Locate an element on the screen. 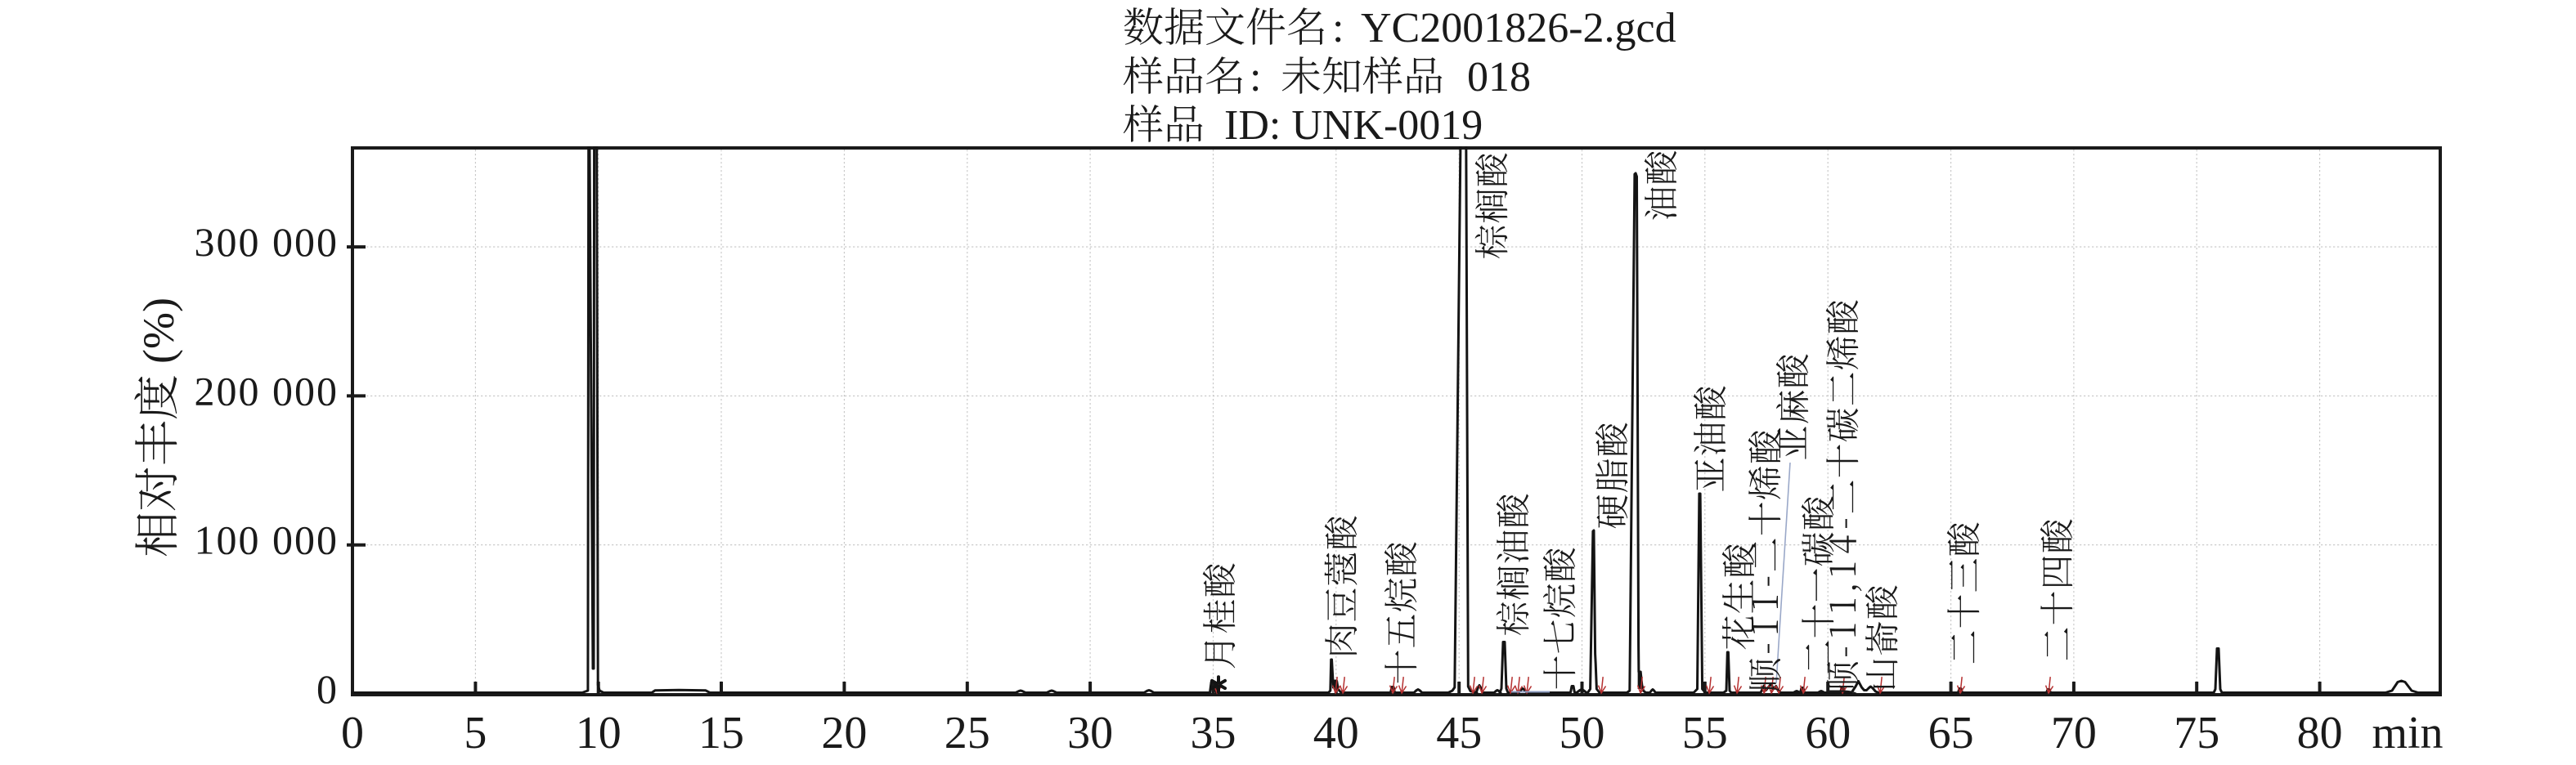 The width and height of the screenshot is (2576, 765). svg-text: YC2001826-2.gcd is located at coordinates (1518, 28).